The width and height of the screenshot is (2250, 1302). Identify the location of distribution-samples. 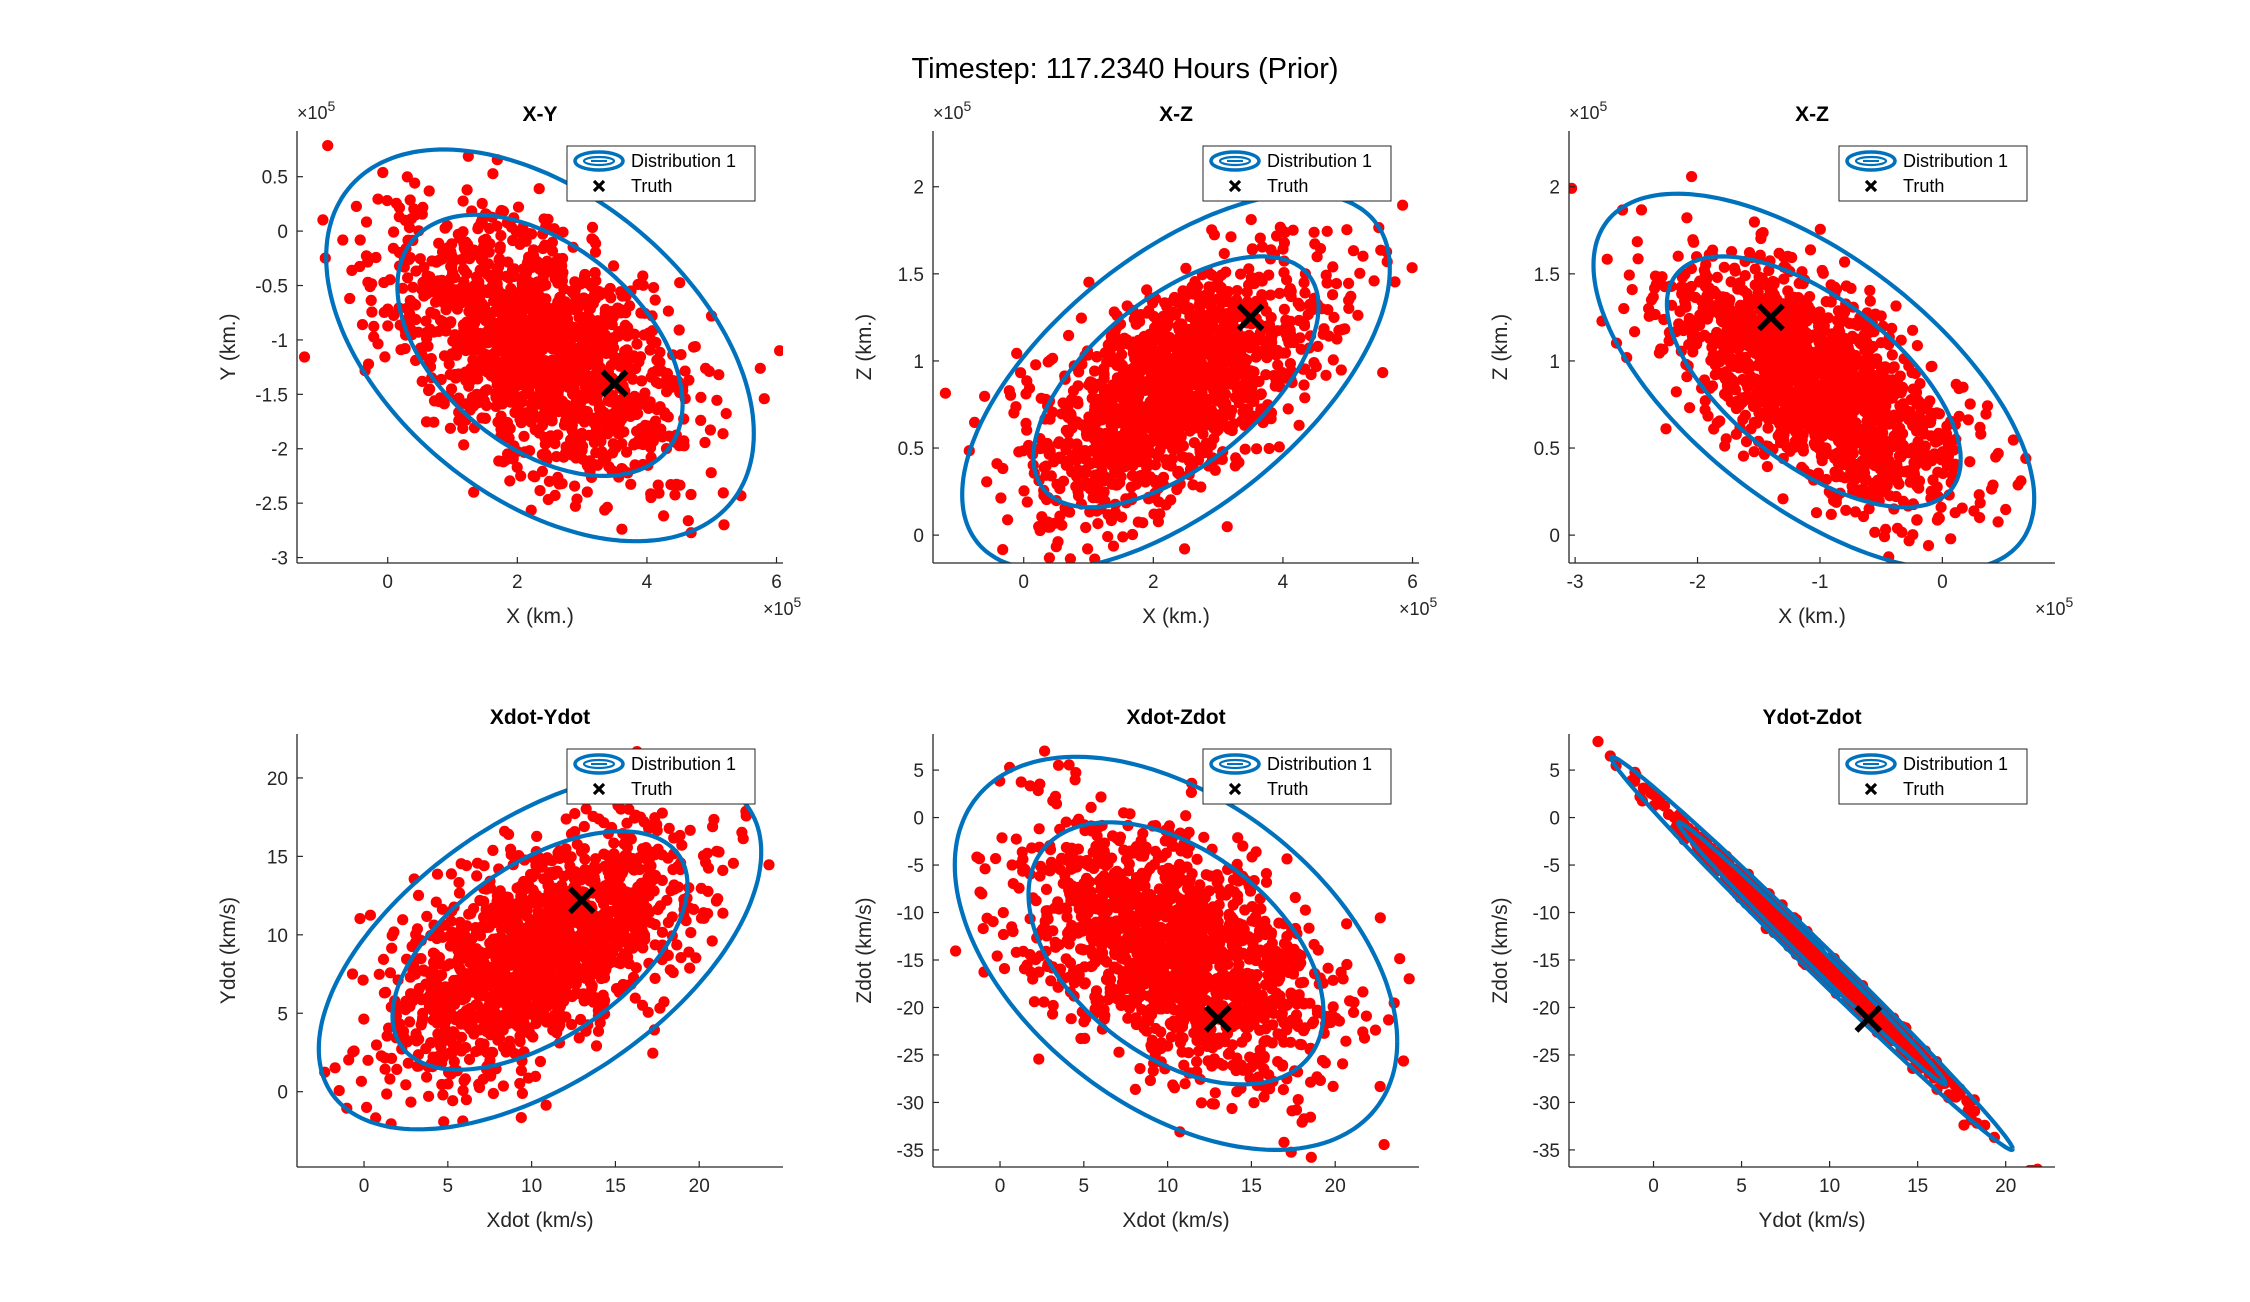
(1800, 367).